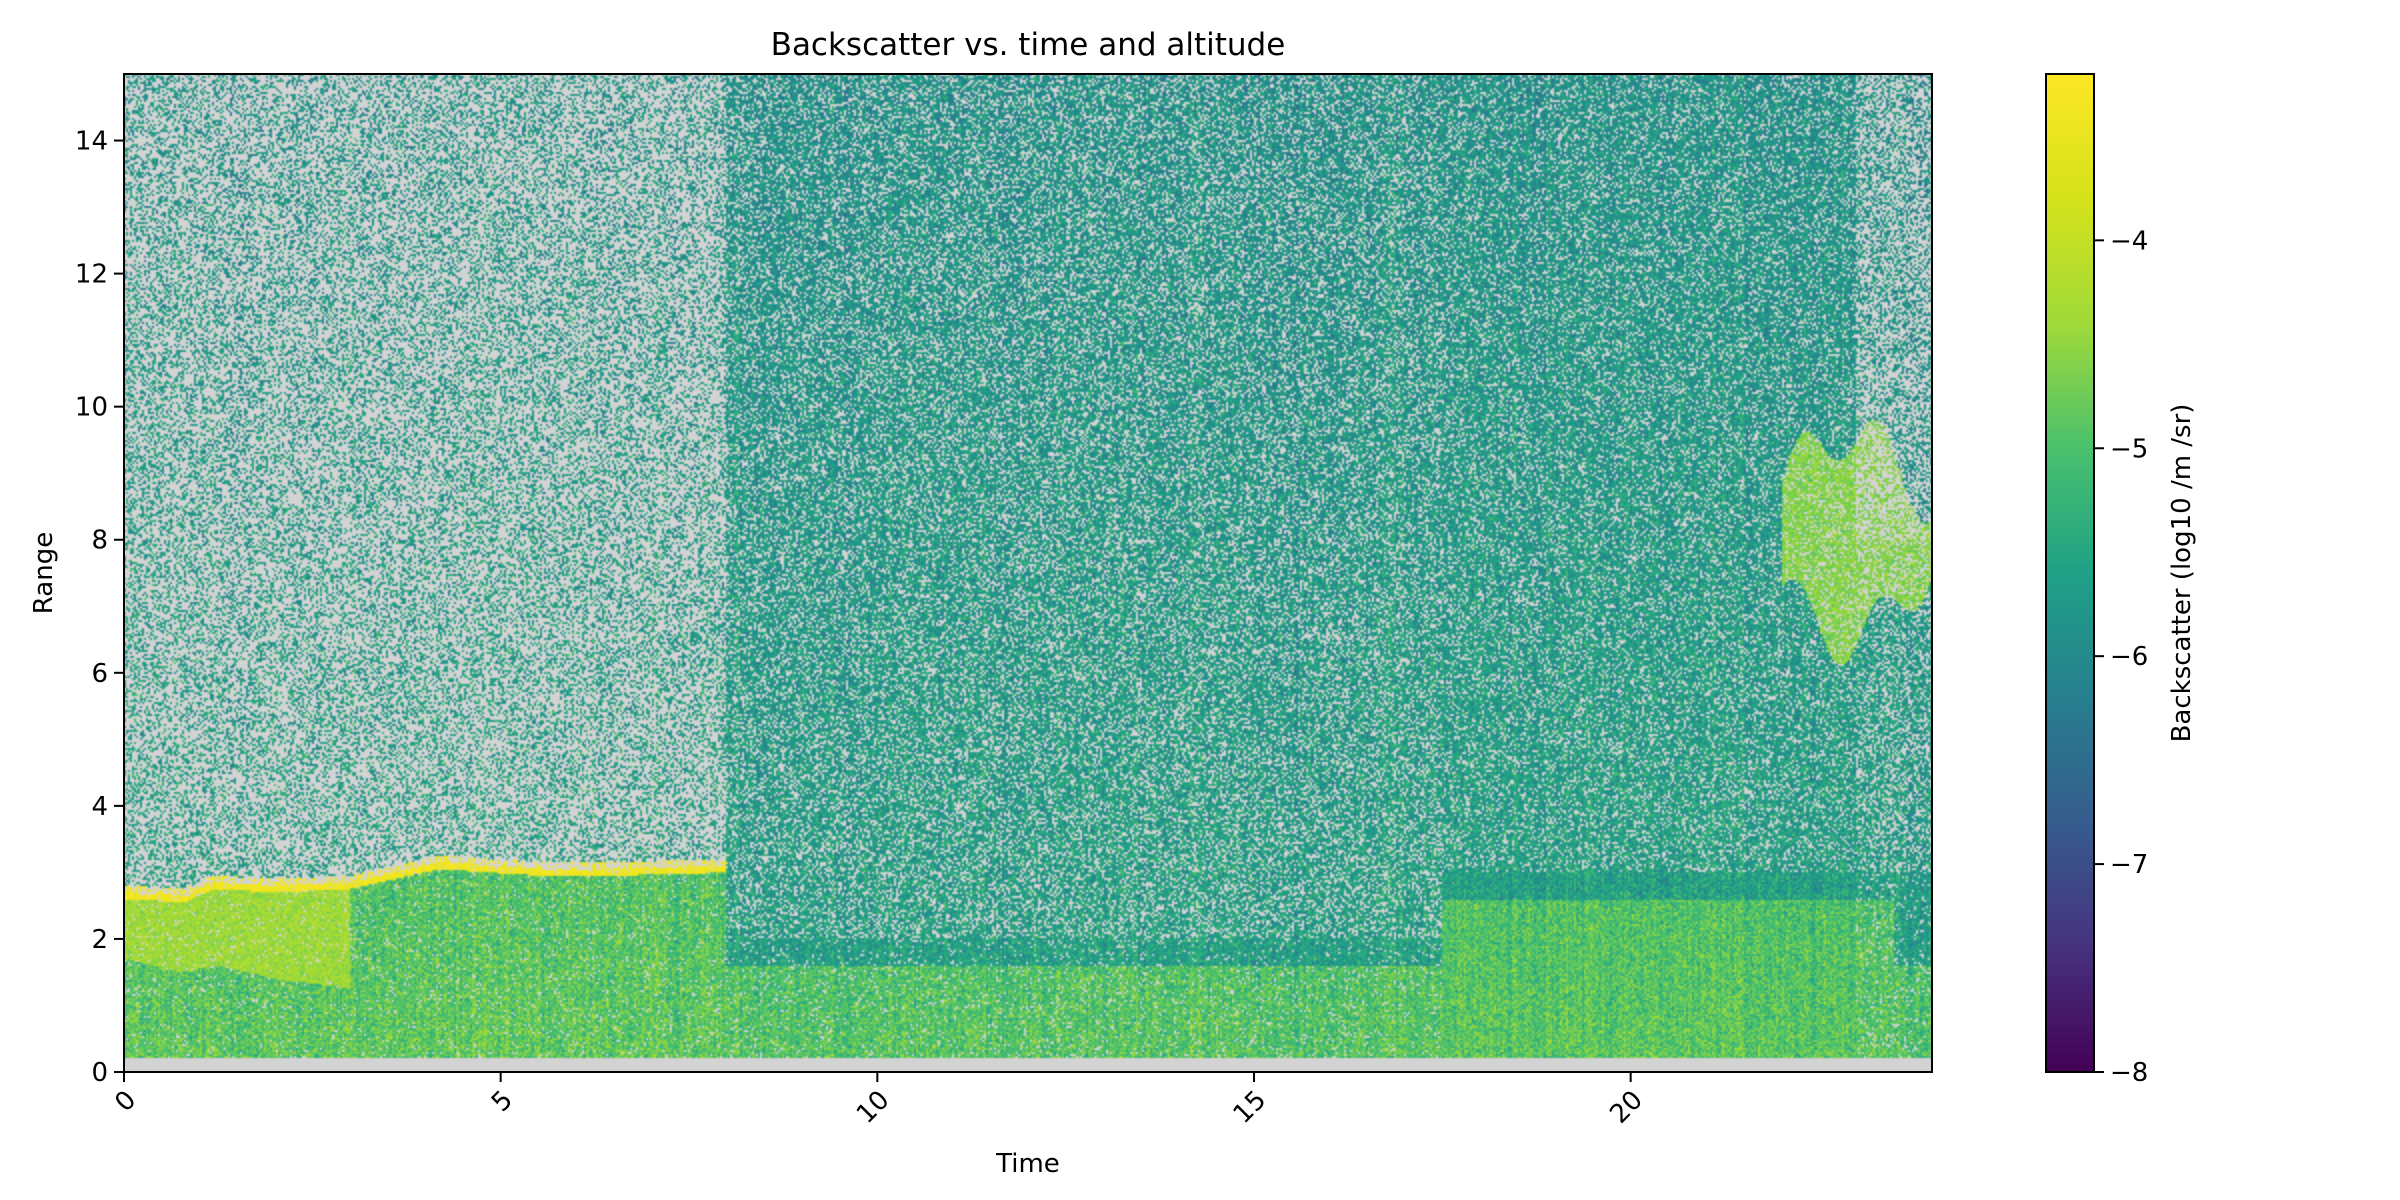  What do you see at coordinates (502, 1101) in the screenshot?
I see `x-tick-label: 5` at bounding box center [502, 1101].